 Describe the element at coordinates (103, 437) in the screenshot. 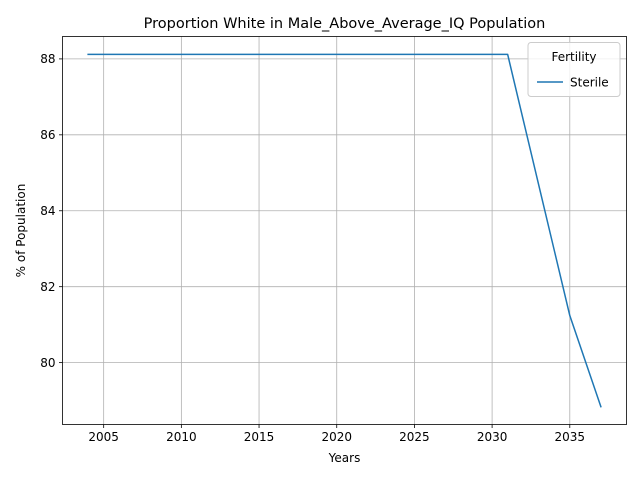

I see `x-tick-label: 2005` at that location.